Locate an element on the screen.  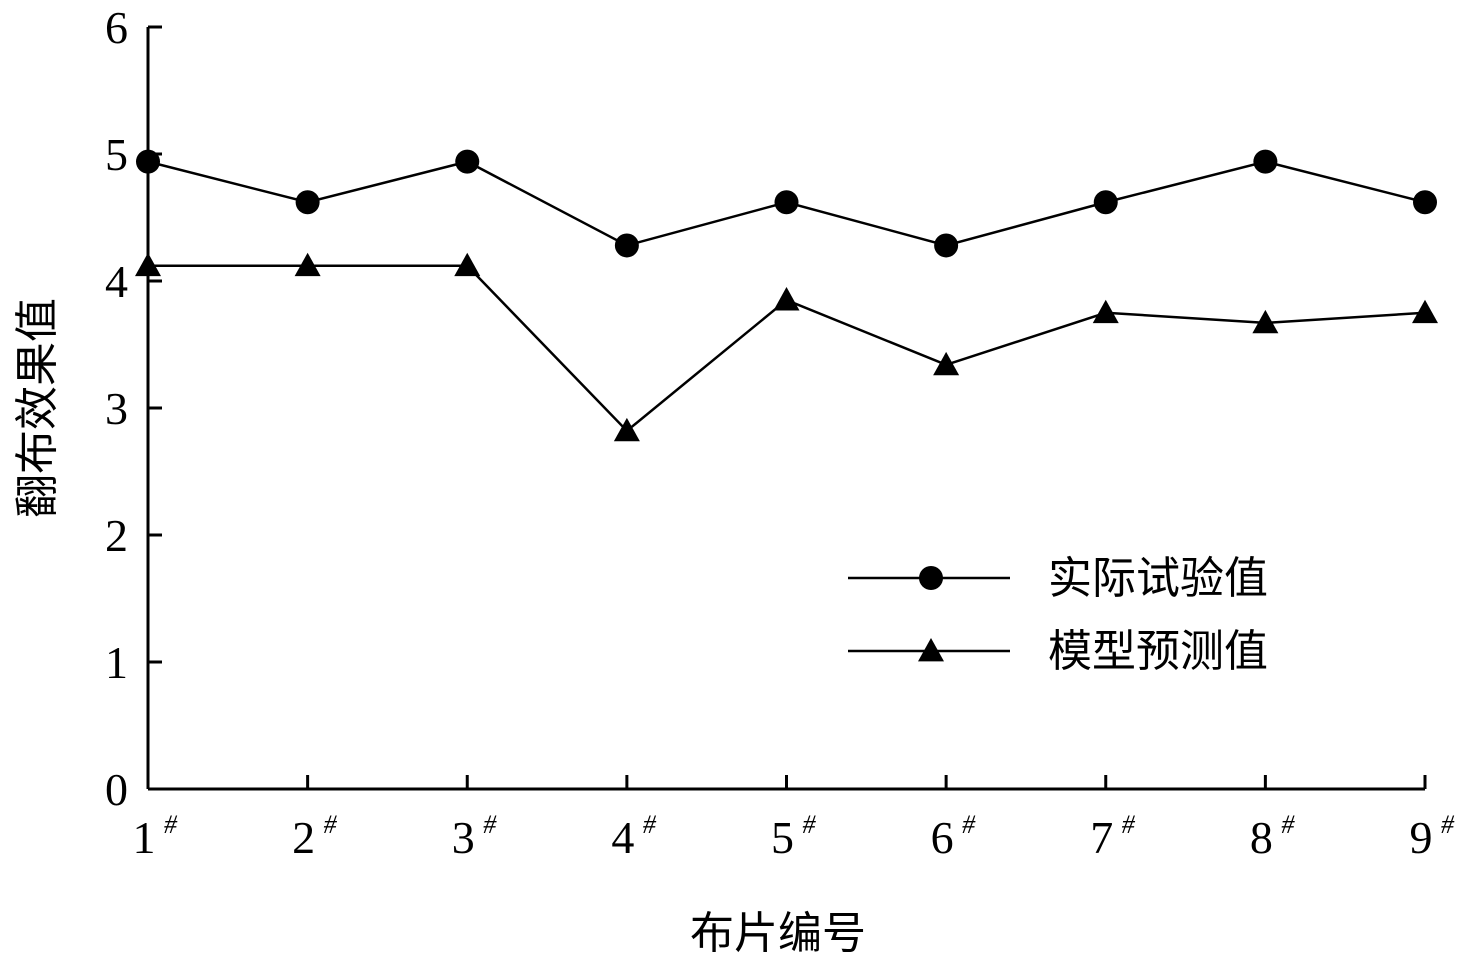
legend-label: 模型预测值 is located at coordinates (1158, 651).